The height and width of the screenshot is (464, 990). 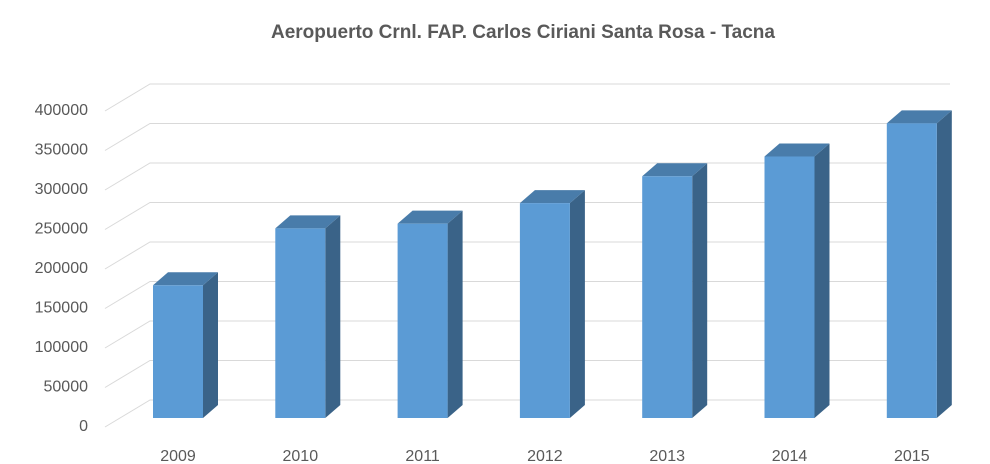 What do you see at coordinates (61, 229) in the screenshot?
I see `y-tick-label: 250000` at bounding box center [61, 229].